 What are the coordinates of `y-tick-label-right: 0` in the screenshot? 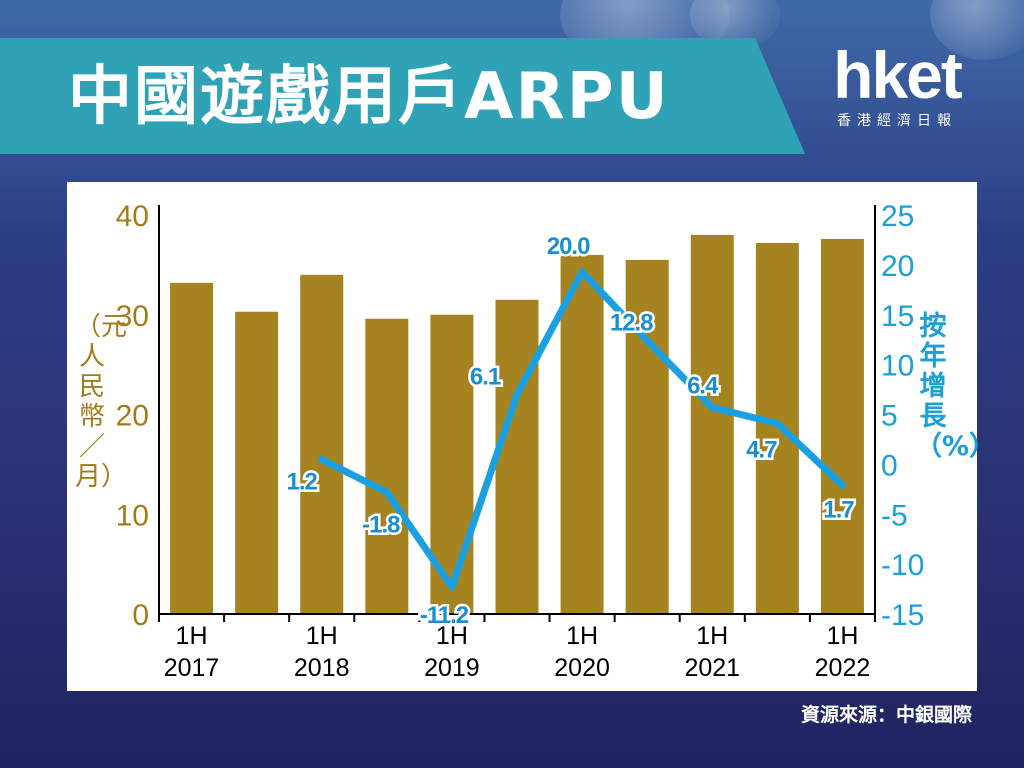 It's located at (889, 465).